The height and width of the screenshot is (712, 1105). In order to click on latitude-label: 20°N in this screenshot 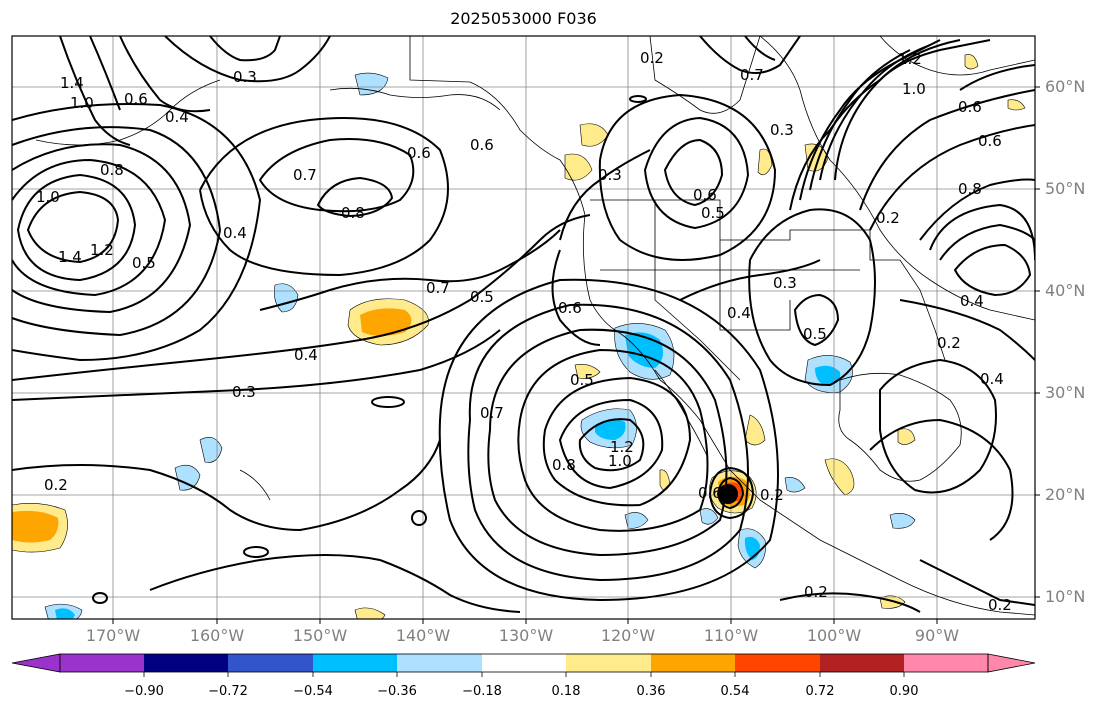, I will do `click(1065, 494)`.